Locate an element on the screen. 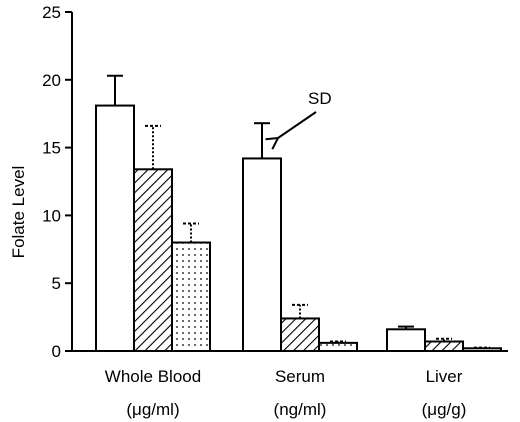  category-label: Liver is located at coordinates (444, 376).